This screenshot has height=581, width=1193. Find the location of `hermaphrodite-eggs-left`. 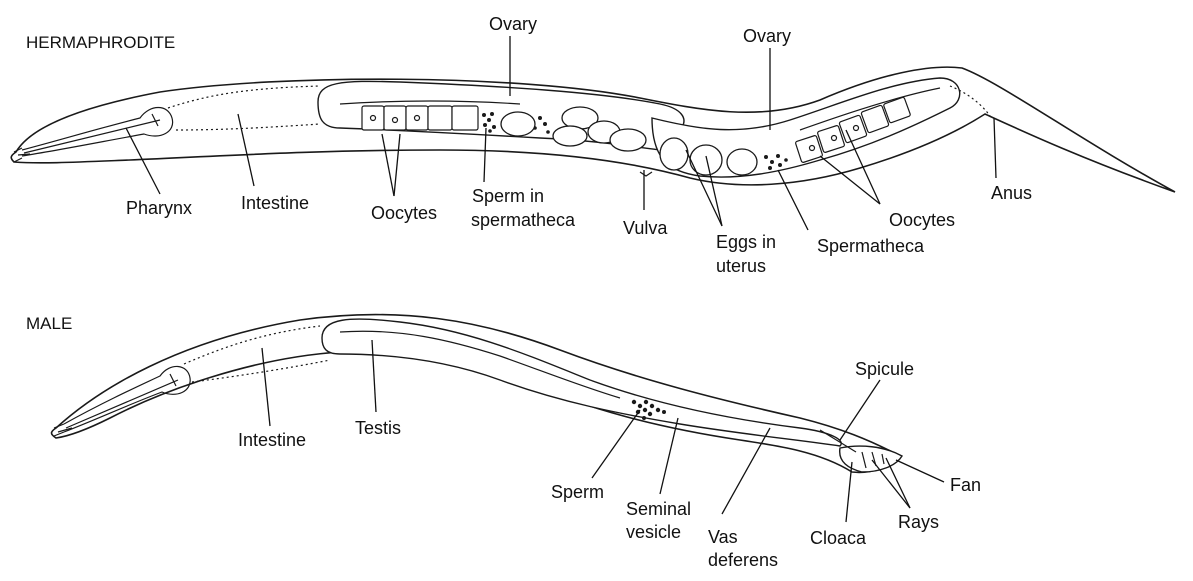

hermaphrodite-eggs-left is located at coordinates (573, 129).